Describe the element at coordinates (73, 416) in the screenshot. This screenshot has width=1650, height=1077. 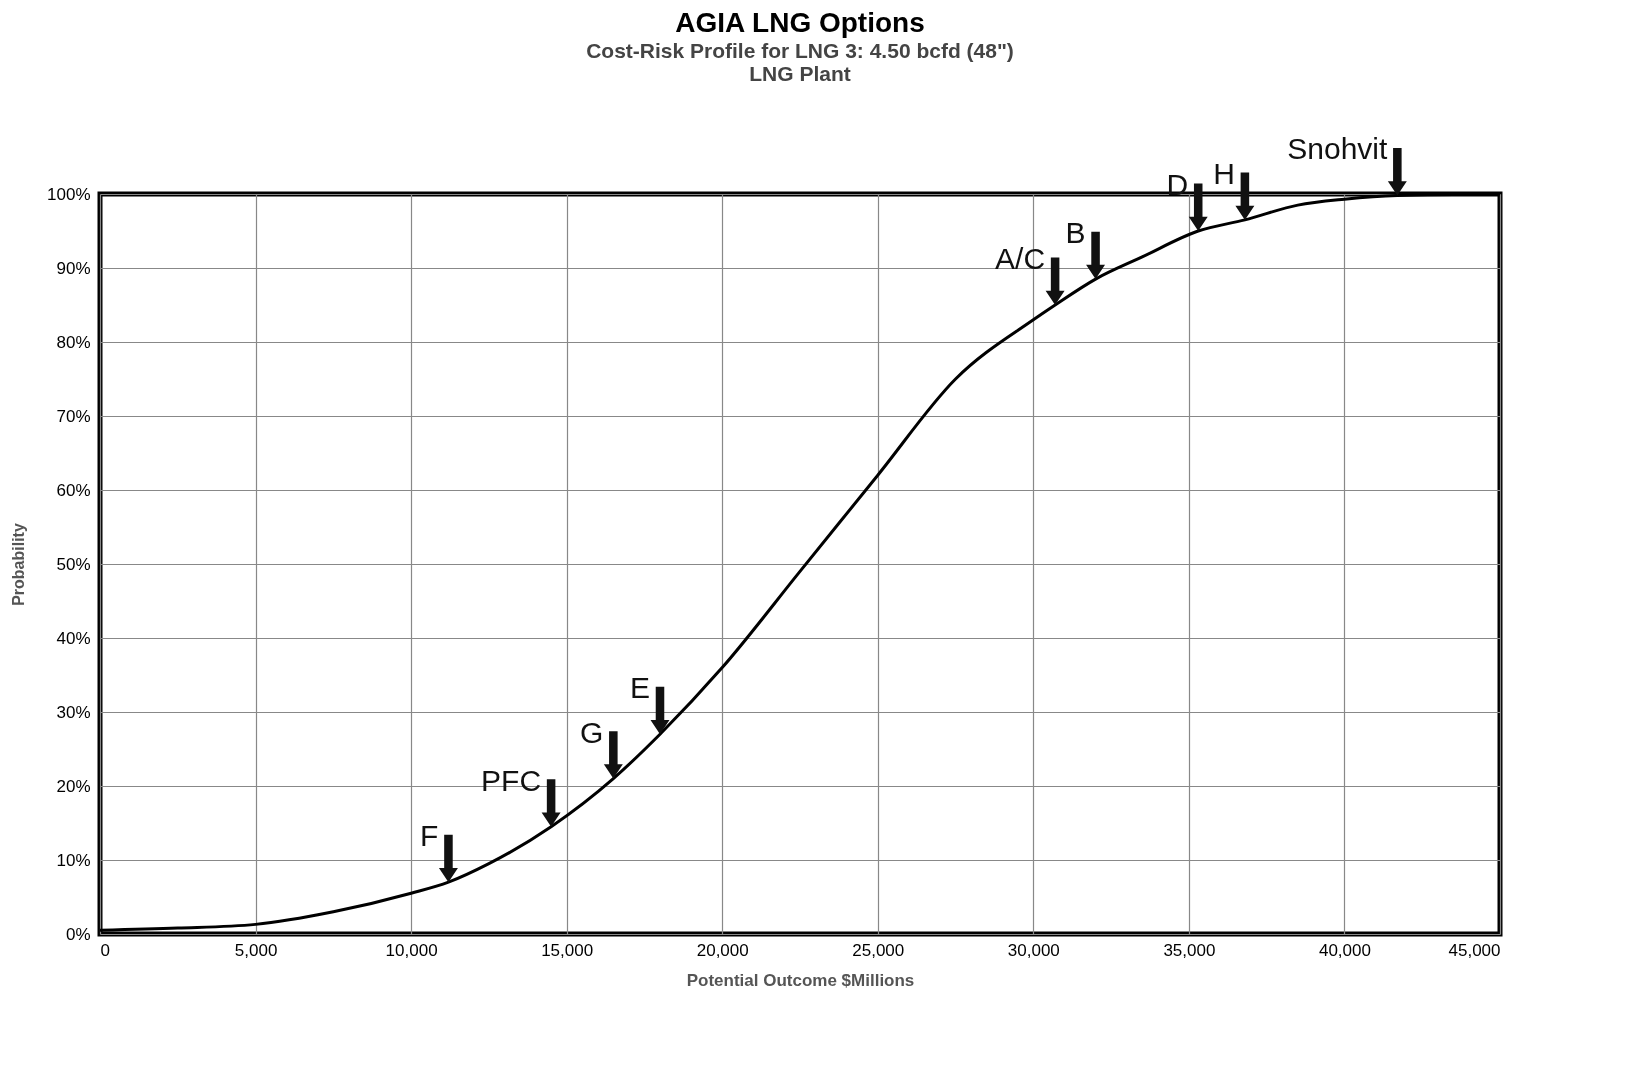
I see `y-tick-label: 70%` at that location.